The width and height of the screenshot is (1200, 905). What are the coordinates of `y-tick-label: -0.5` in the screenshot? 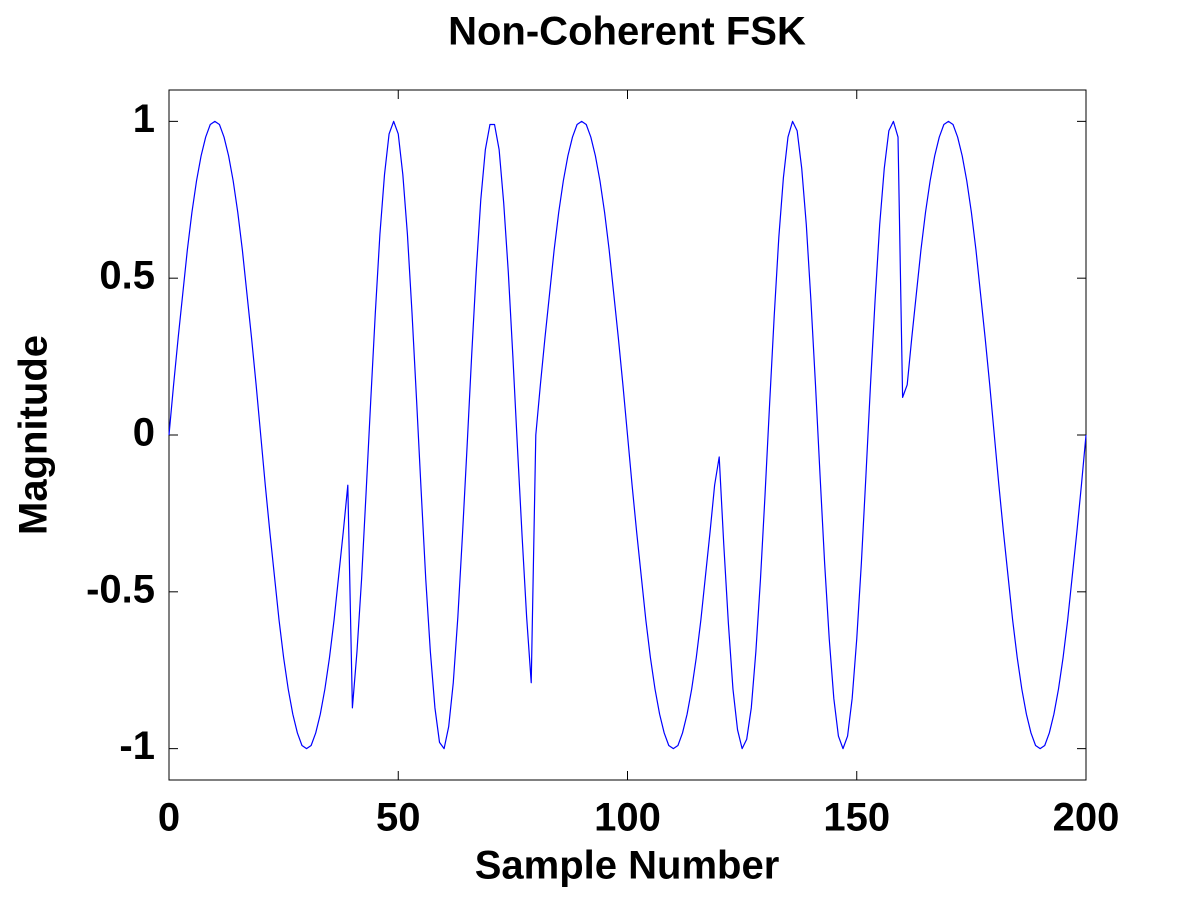 It's located at (120, 589).